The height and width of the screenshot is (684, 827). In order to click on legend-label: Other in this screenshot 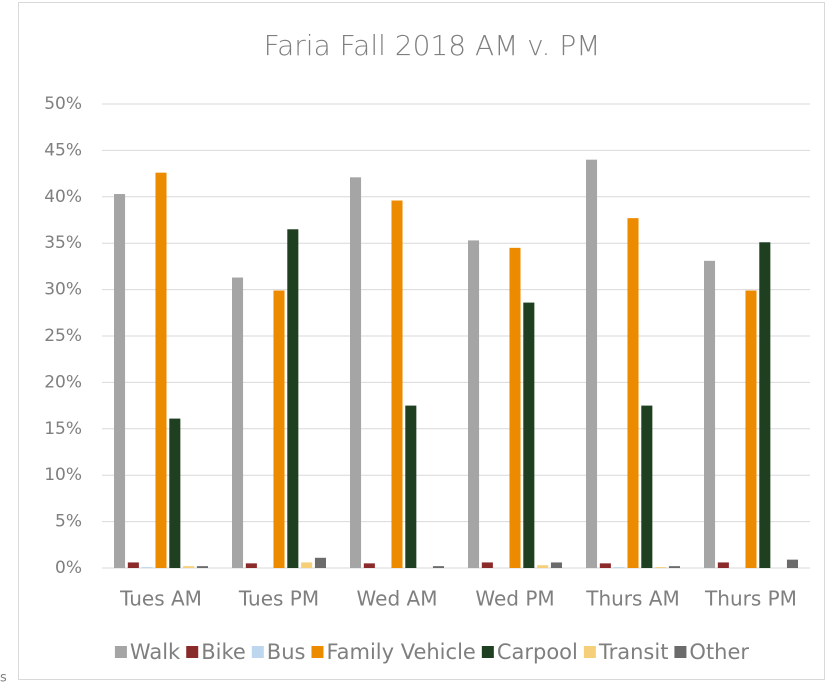, I will do `click(719, 652)`.